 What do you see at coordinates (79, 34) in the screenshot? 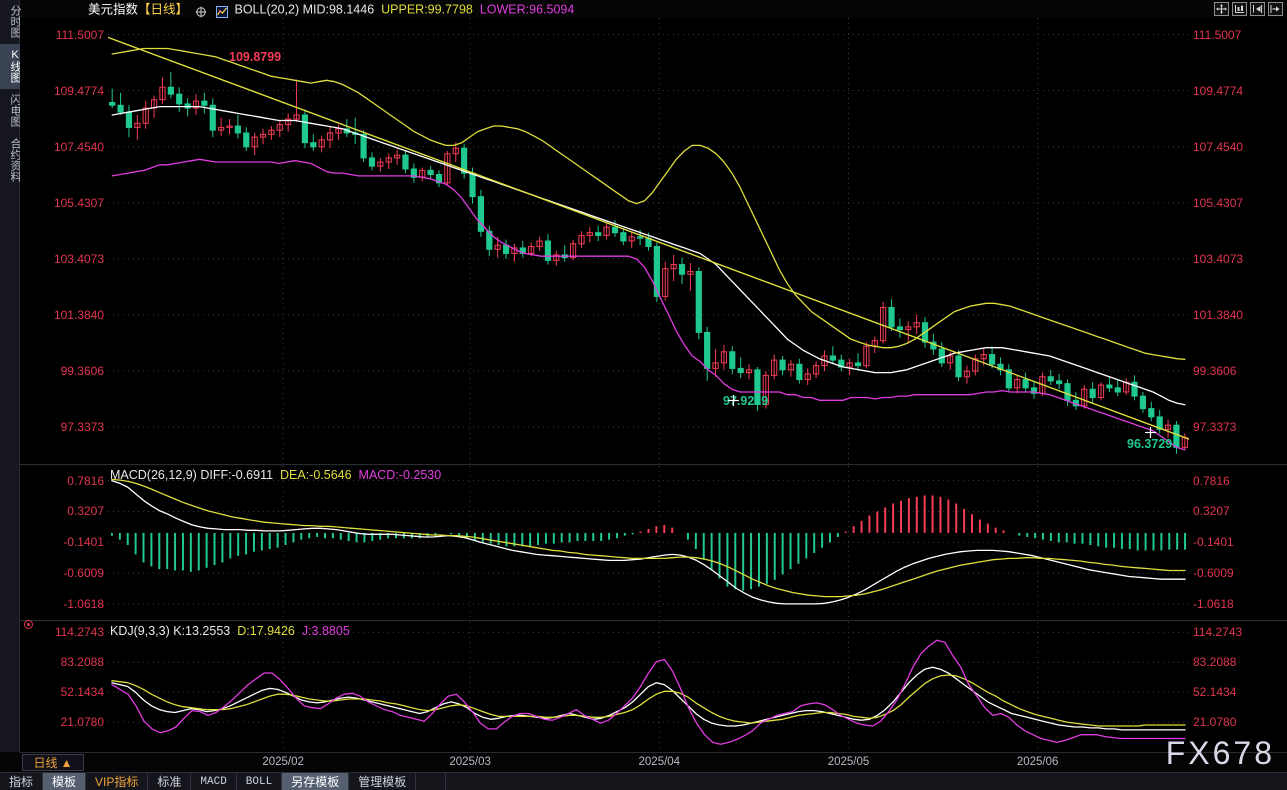
I see `y-axis-label-left: 111.5007` at bounding box center [79, 34].